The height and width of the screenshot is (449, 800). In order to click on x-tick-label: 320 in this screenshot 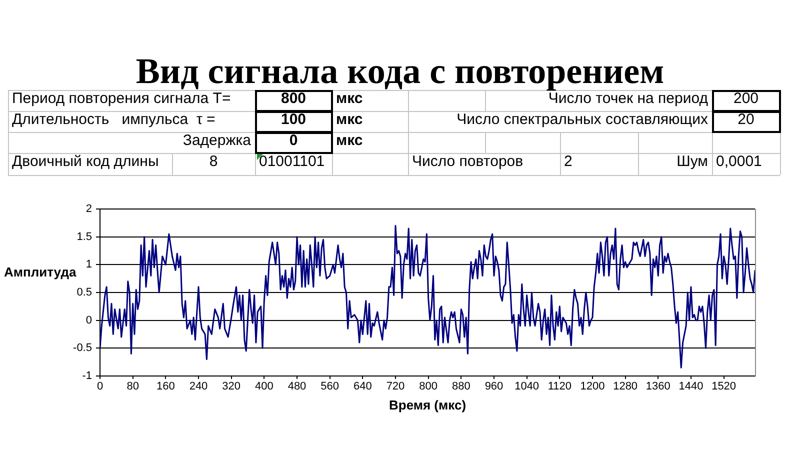, I will do `click(231, 386)`.